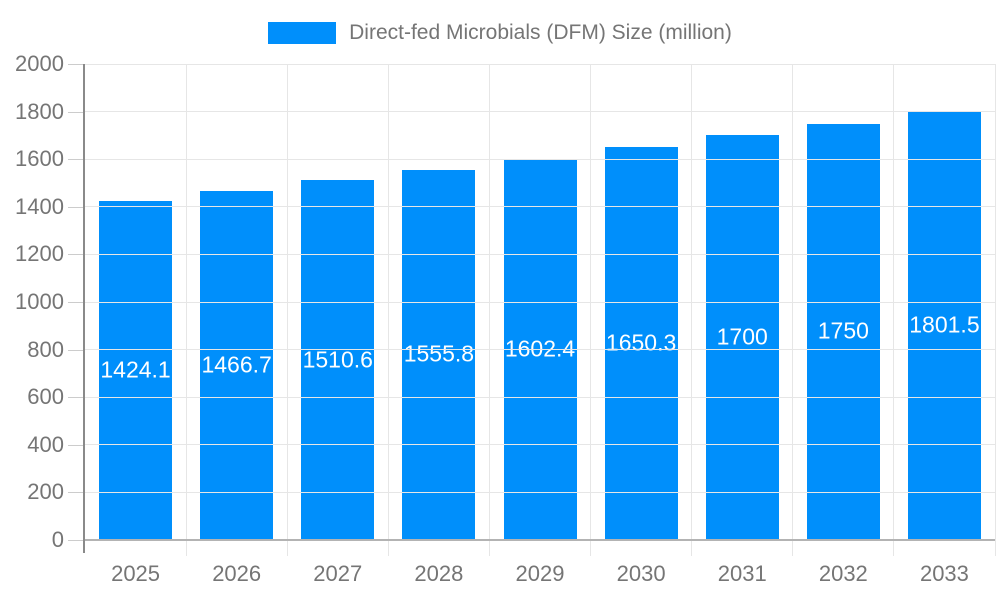 The image size is (1000, 600). Describe the element at coordinates (136, 573) in the screenshot. I see `x-tick-label: 2025` at that location.